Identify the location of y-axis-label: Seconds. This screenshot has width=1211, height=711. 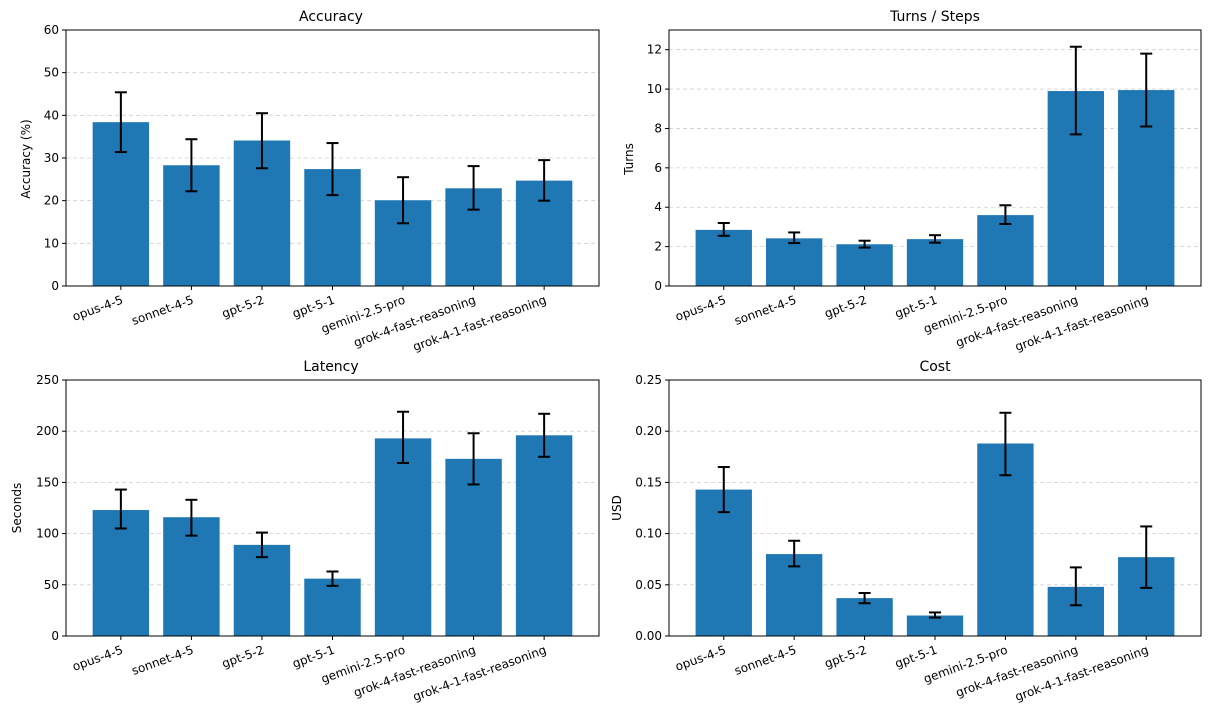
(17, 508).